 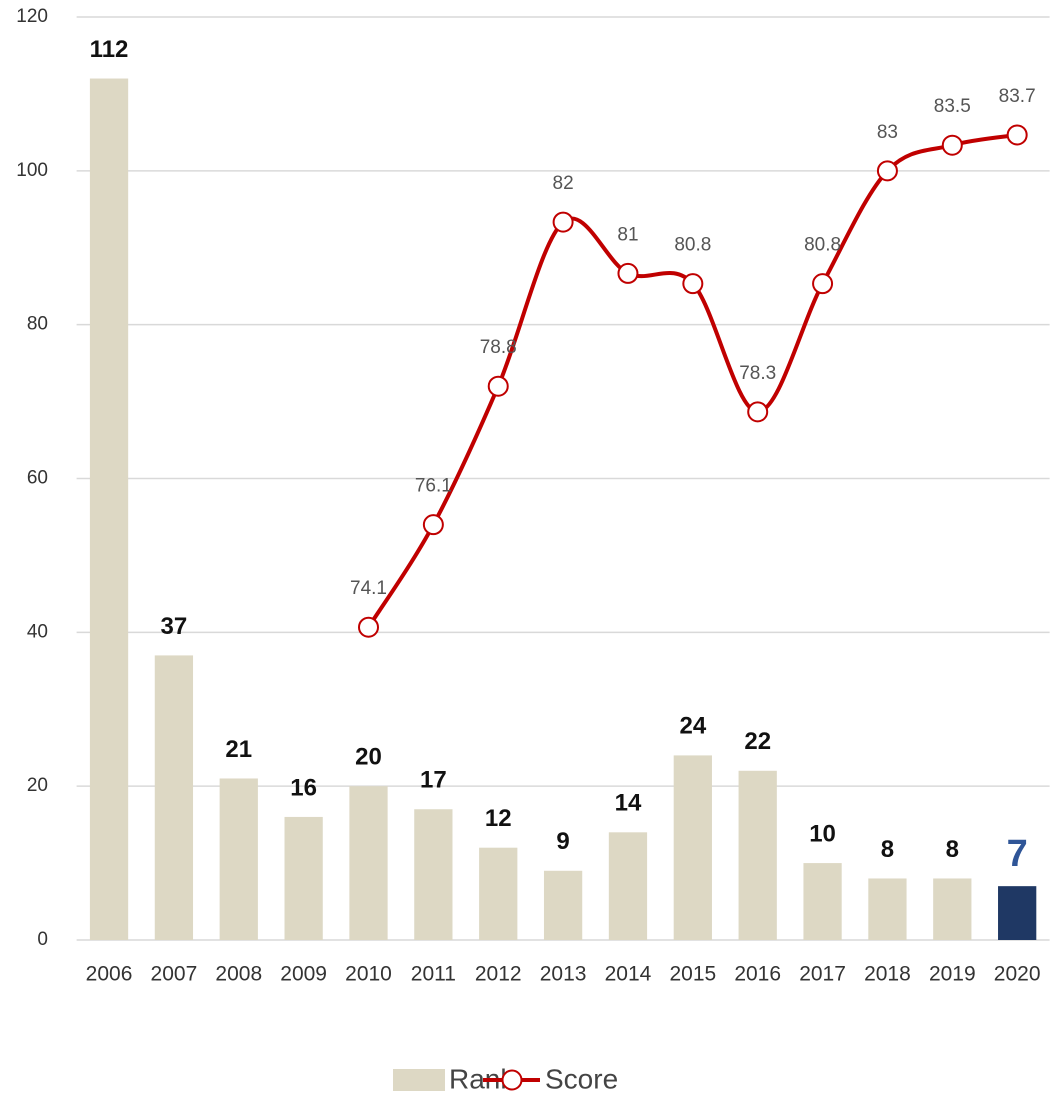 I want to click on data-label: 74.1, so click(x=368, y=588).